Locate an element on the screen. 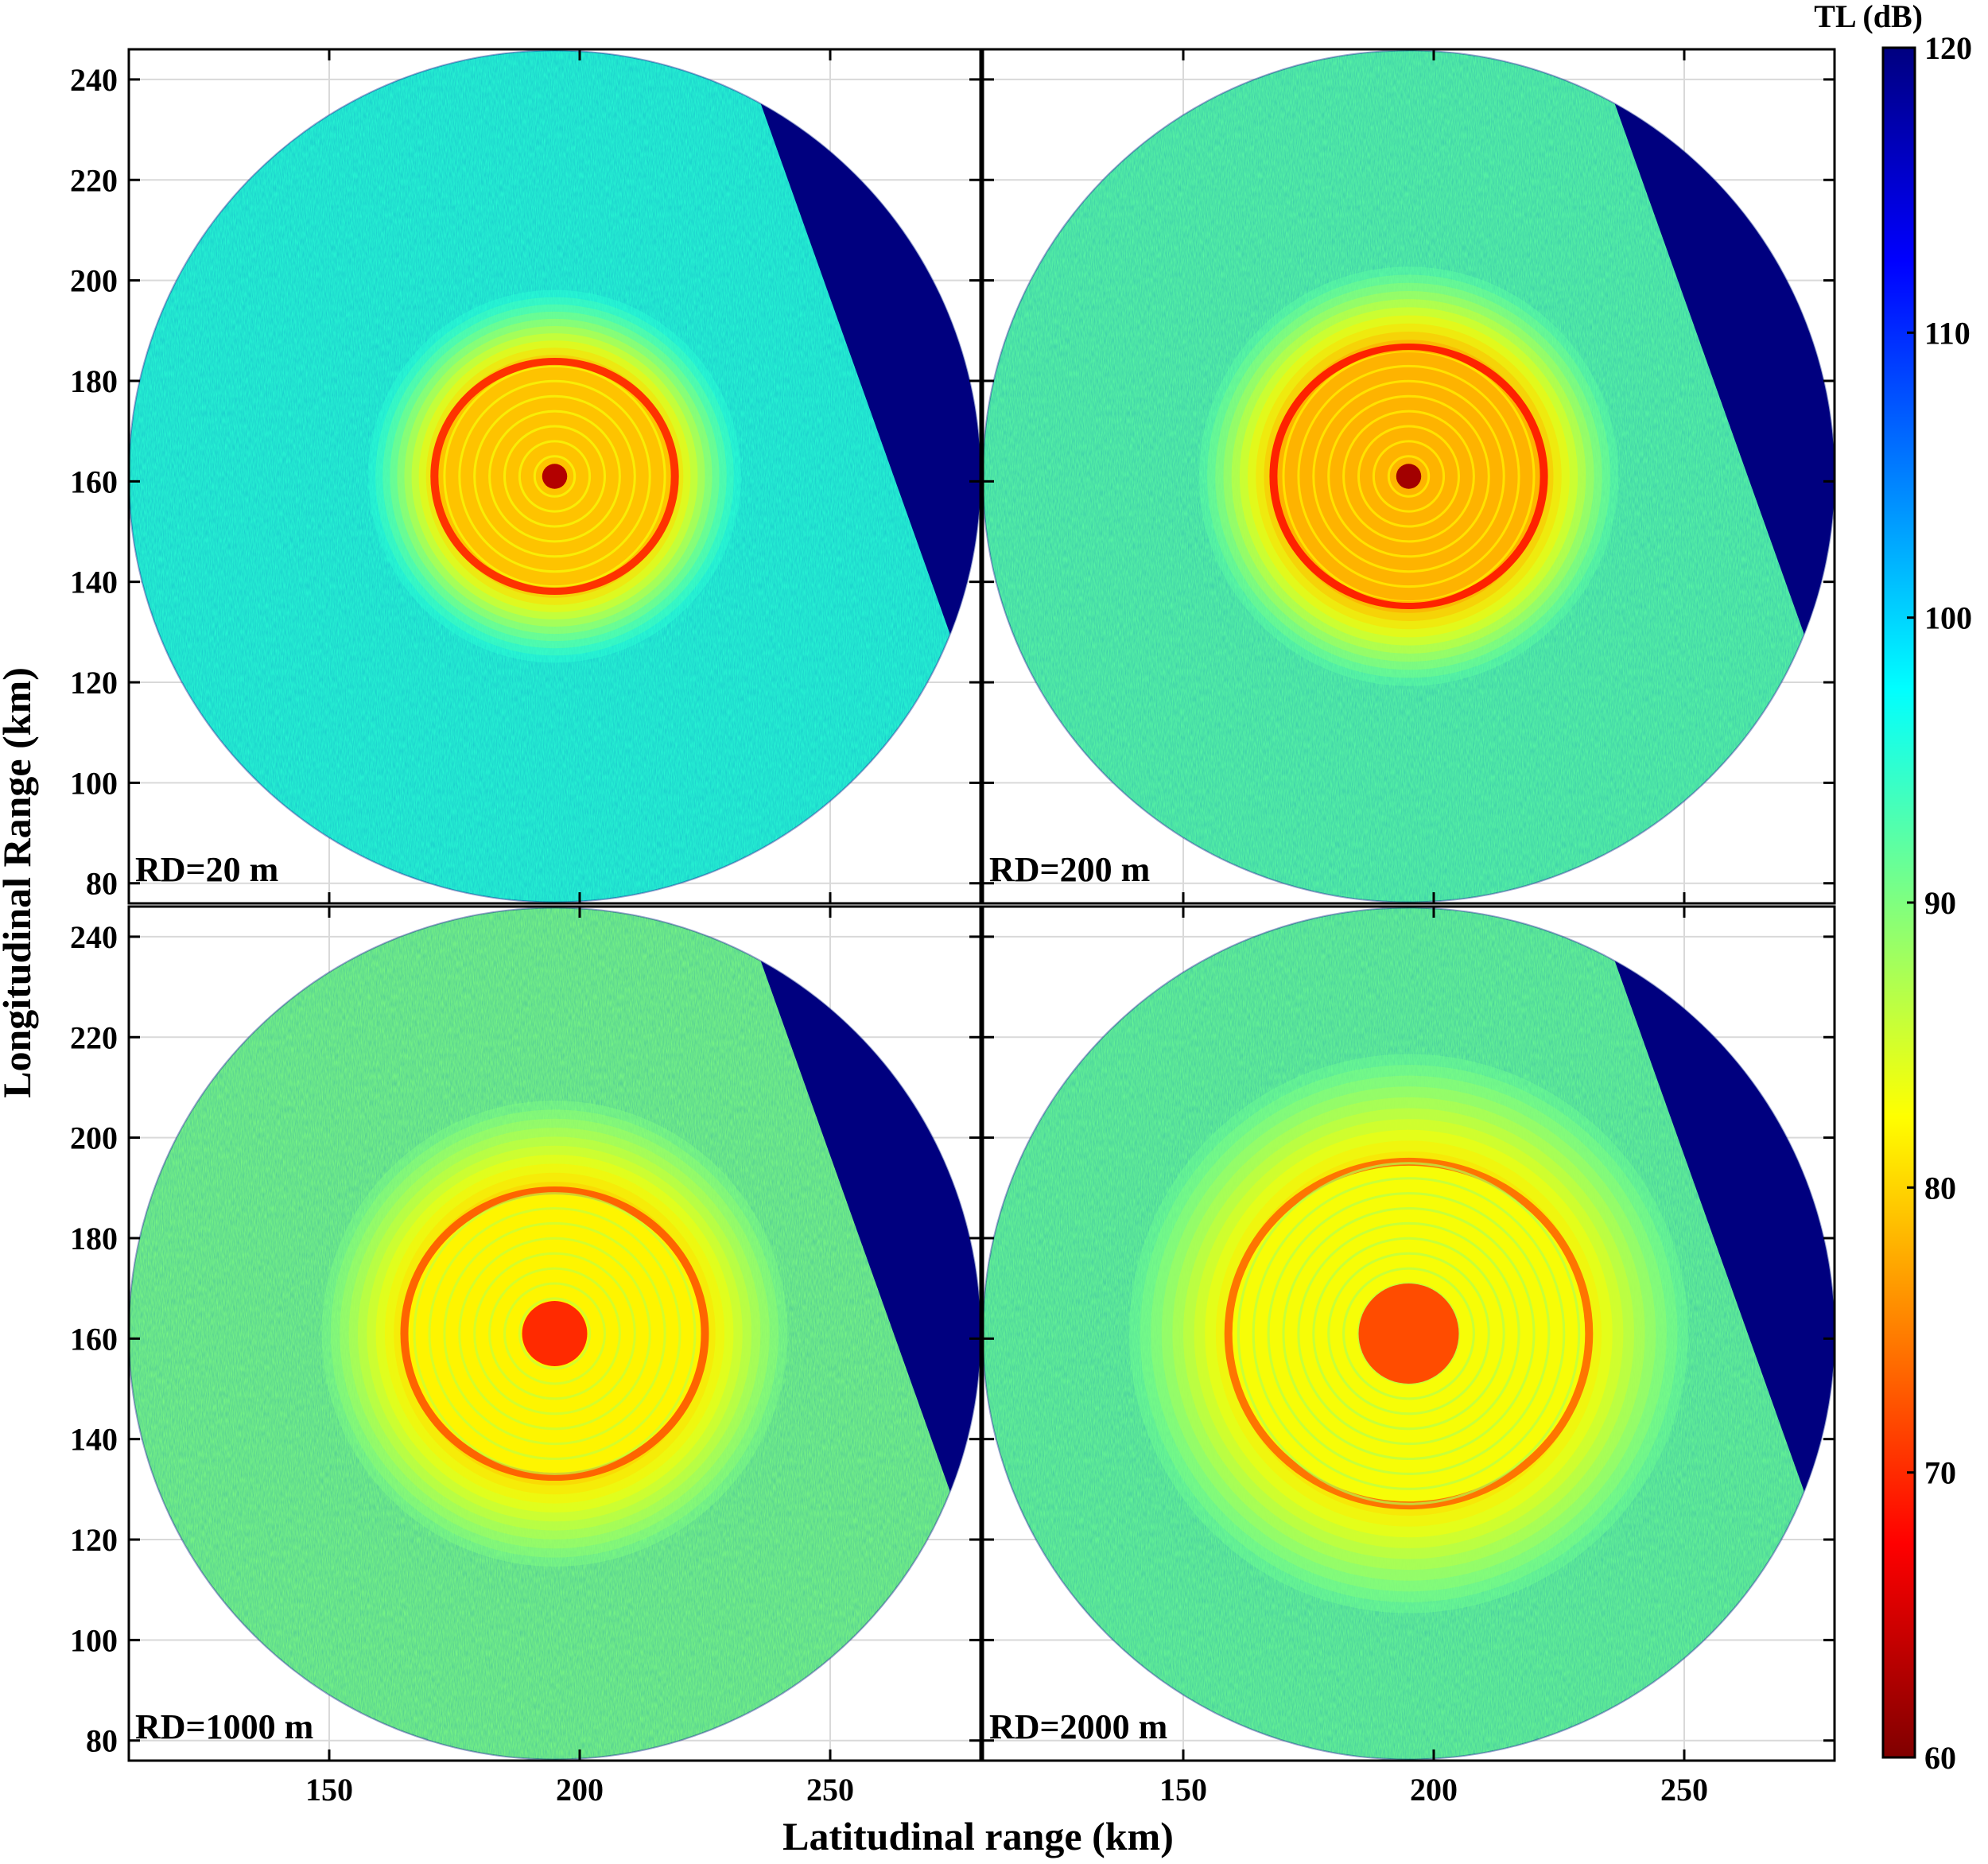  colorbar-tick-label: 70 is located at coordinates (1940, 1473).